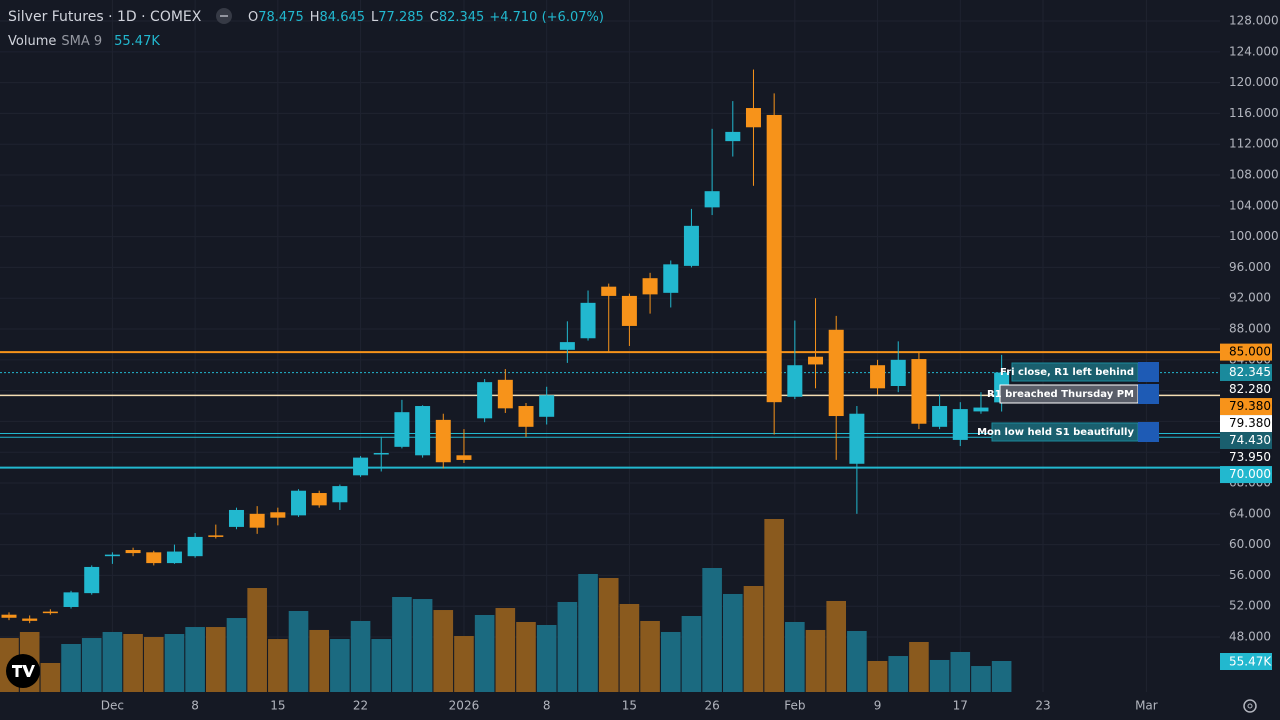  I want to click on callout-text: Fri close, R1 left behind, so click(1067, 372).